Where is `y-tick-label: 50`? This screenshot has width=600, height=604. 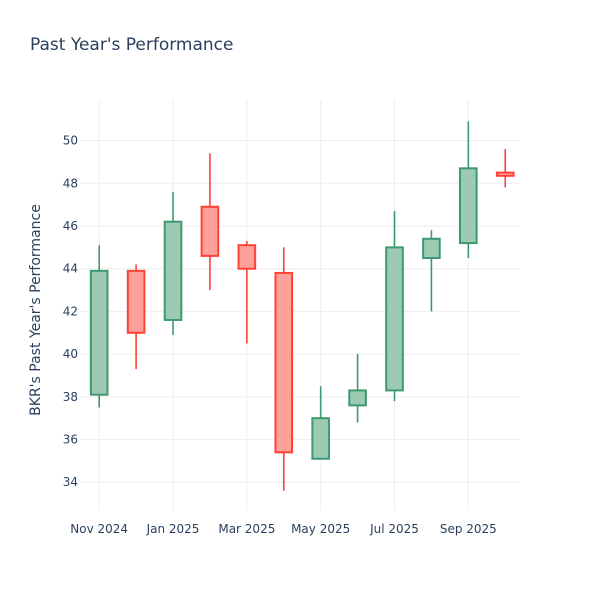
y-tick-label: 50 is located at coordinates (70, 141).